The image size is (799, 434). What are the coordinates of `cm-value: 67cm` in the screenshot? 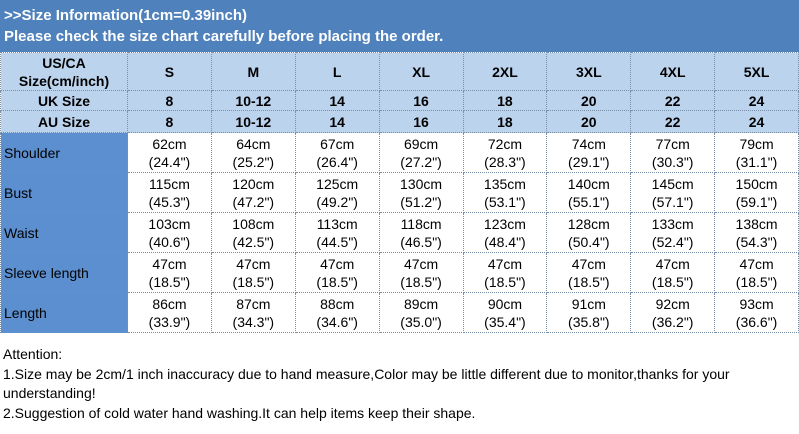 It's located at (337, 143).